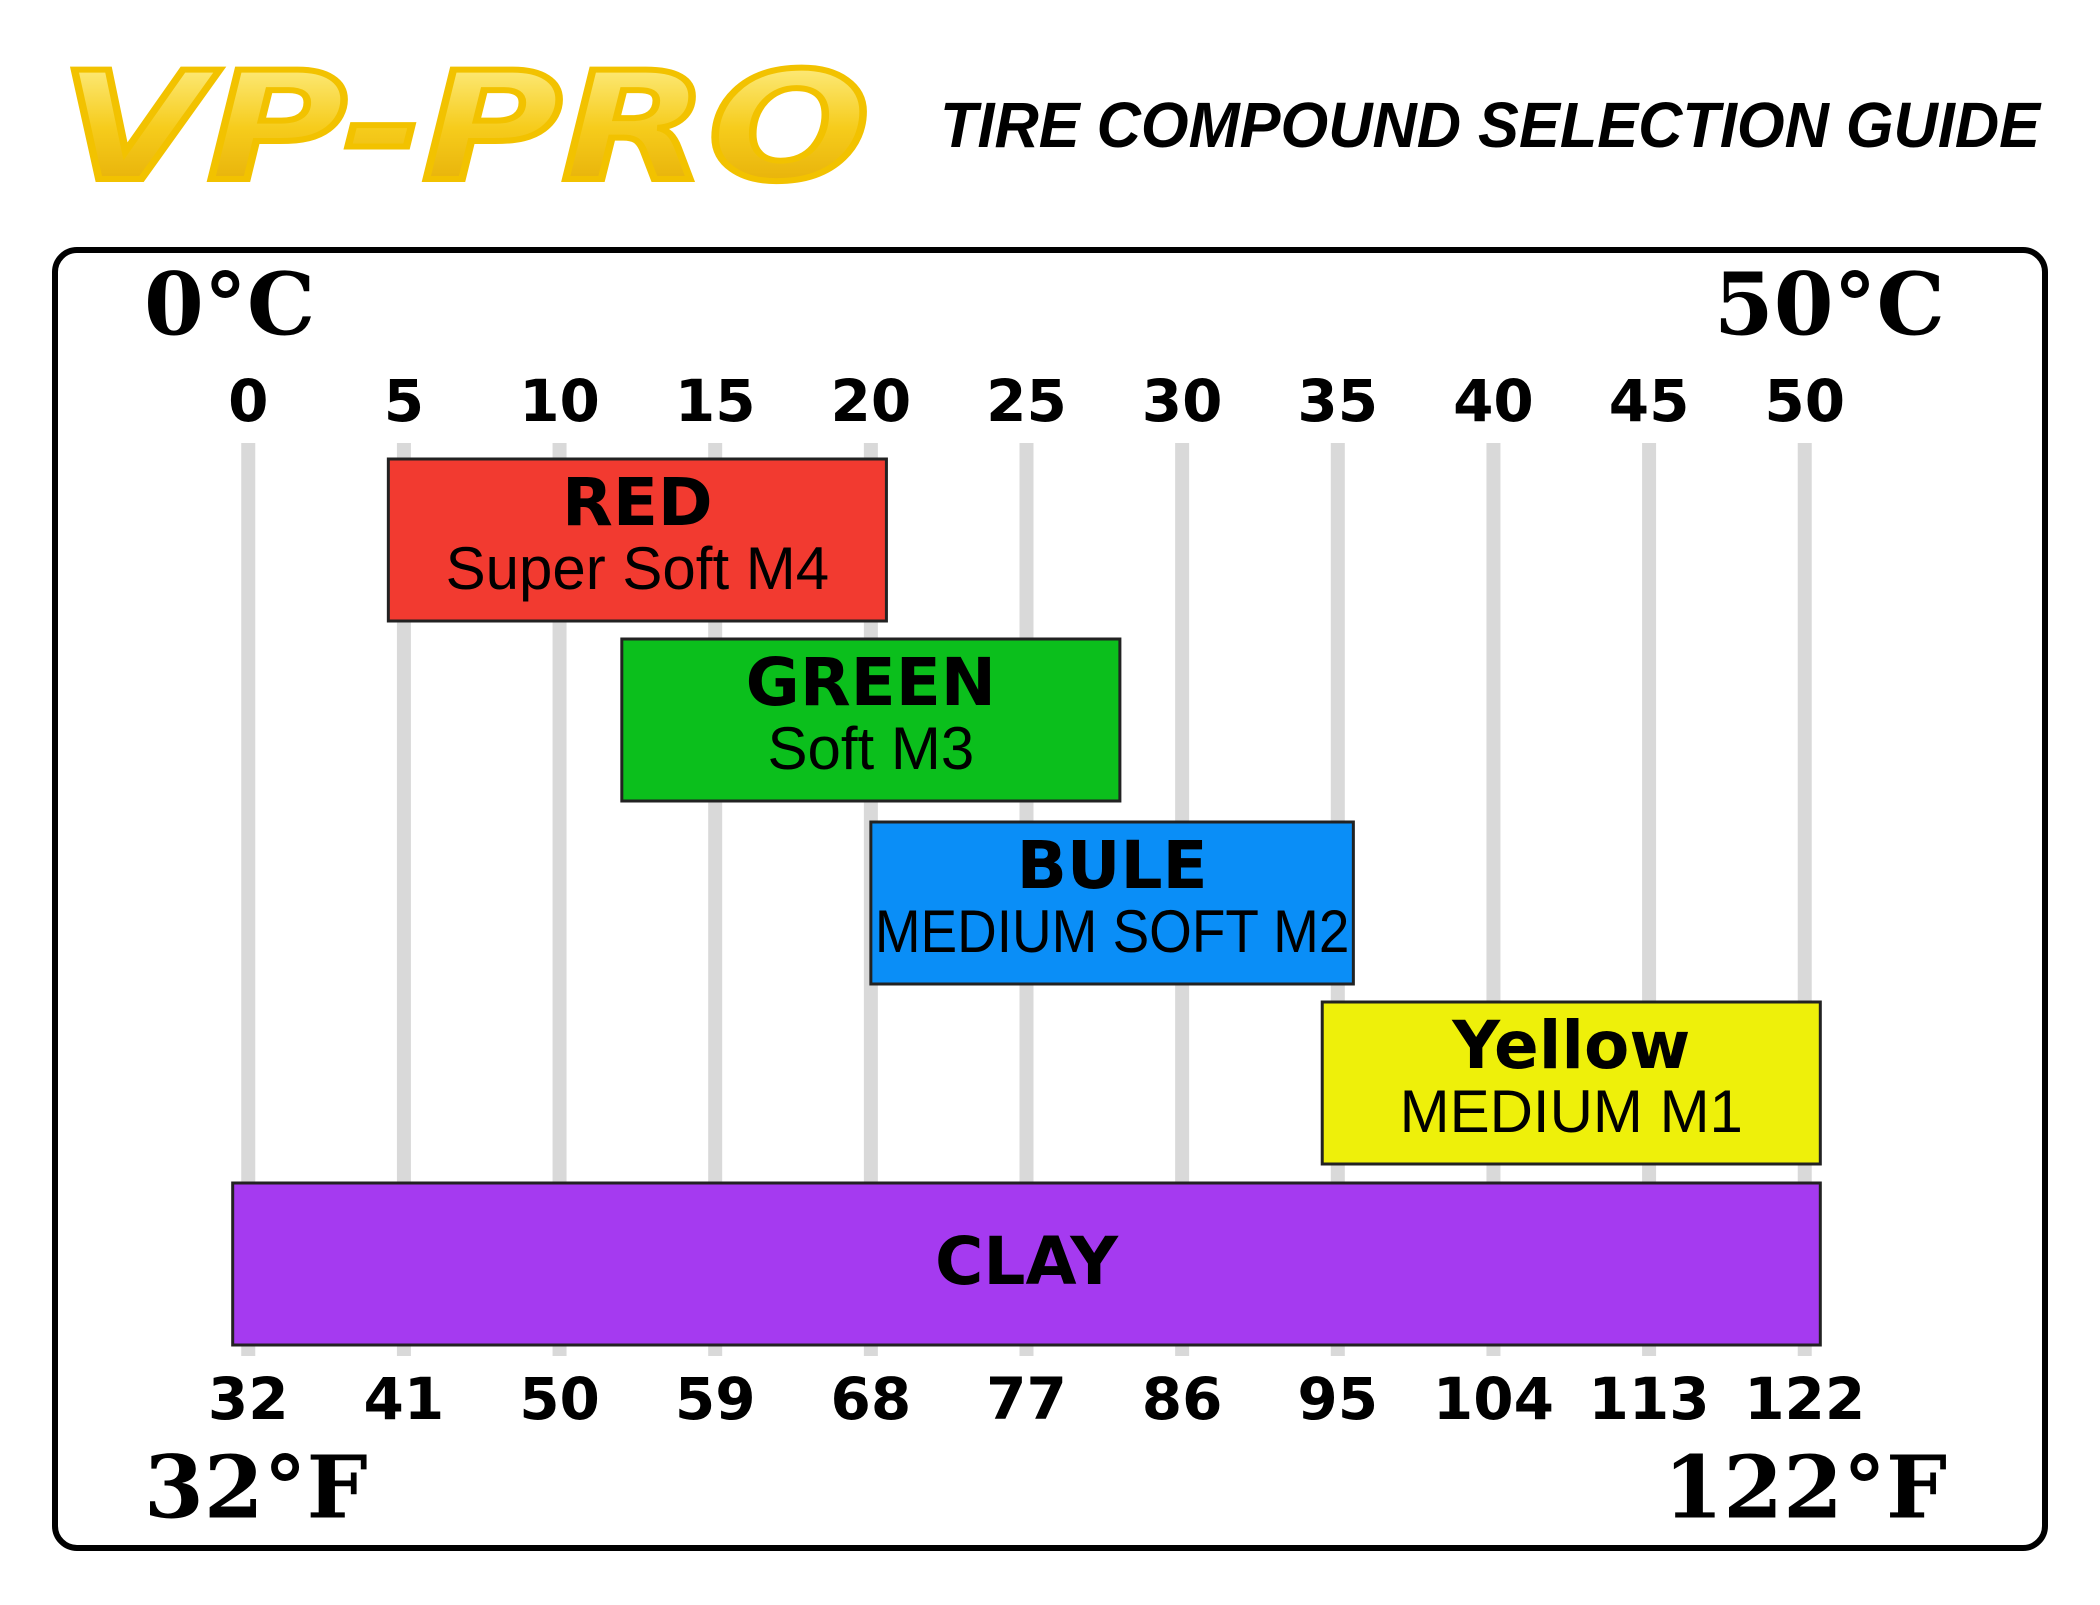 The image size is (2100, 1605). I want to click on x-tick-label: 20, so click(870, 401).